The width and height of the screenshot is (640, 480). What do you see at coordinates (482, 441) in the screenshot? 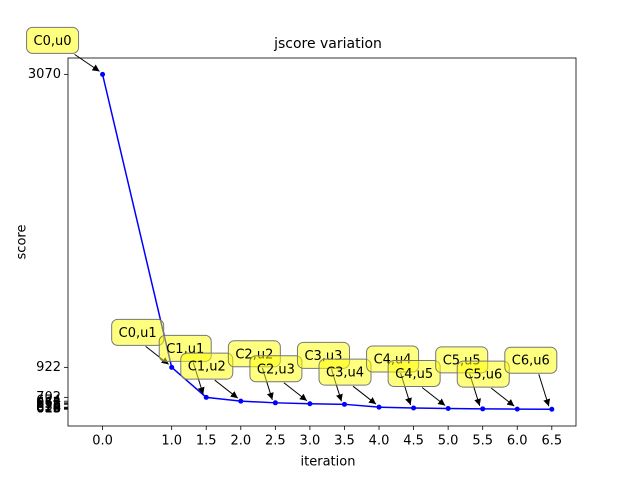
I see `x-tick-label: 5.5` at bounding box center [482, 441].